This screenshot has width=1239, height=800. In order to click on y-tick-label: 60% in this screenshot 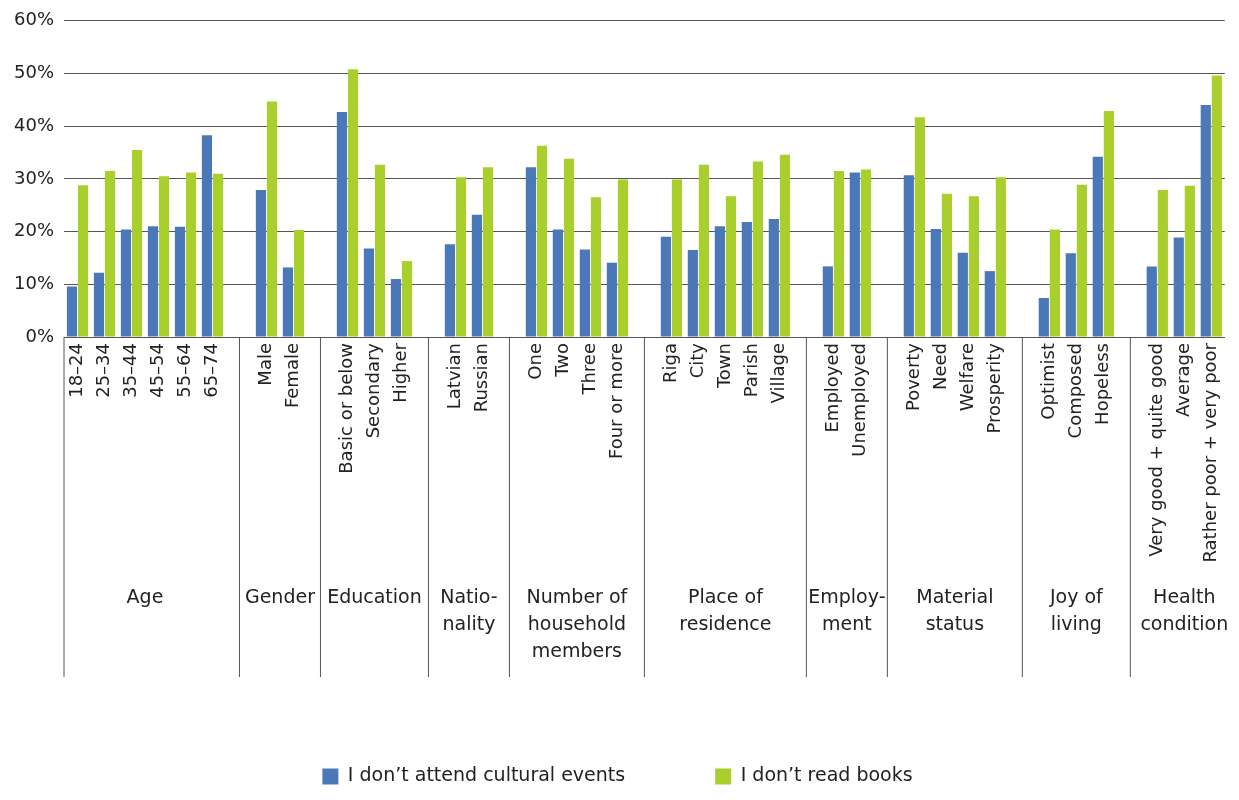, I will do `click(34, 19)`.